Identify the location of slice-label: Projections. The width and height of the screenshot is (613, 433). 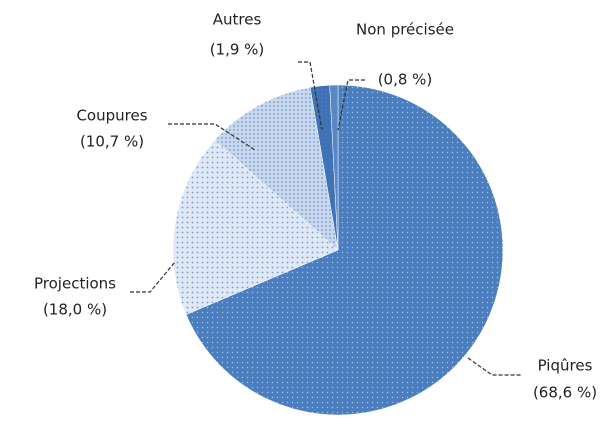
(75, 284).